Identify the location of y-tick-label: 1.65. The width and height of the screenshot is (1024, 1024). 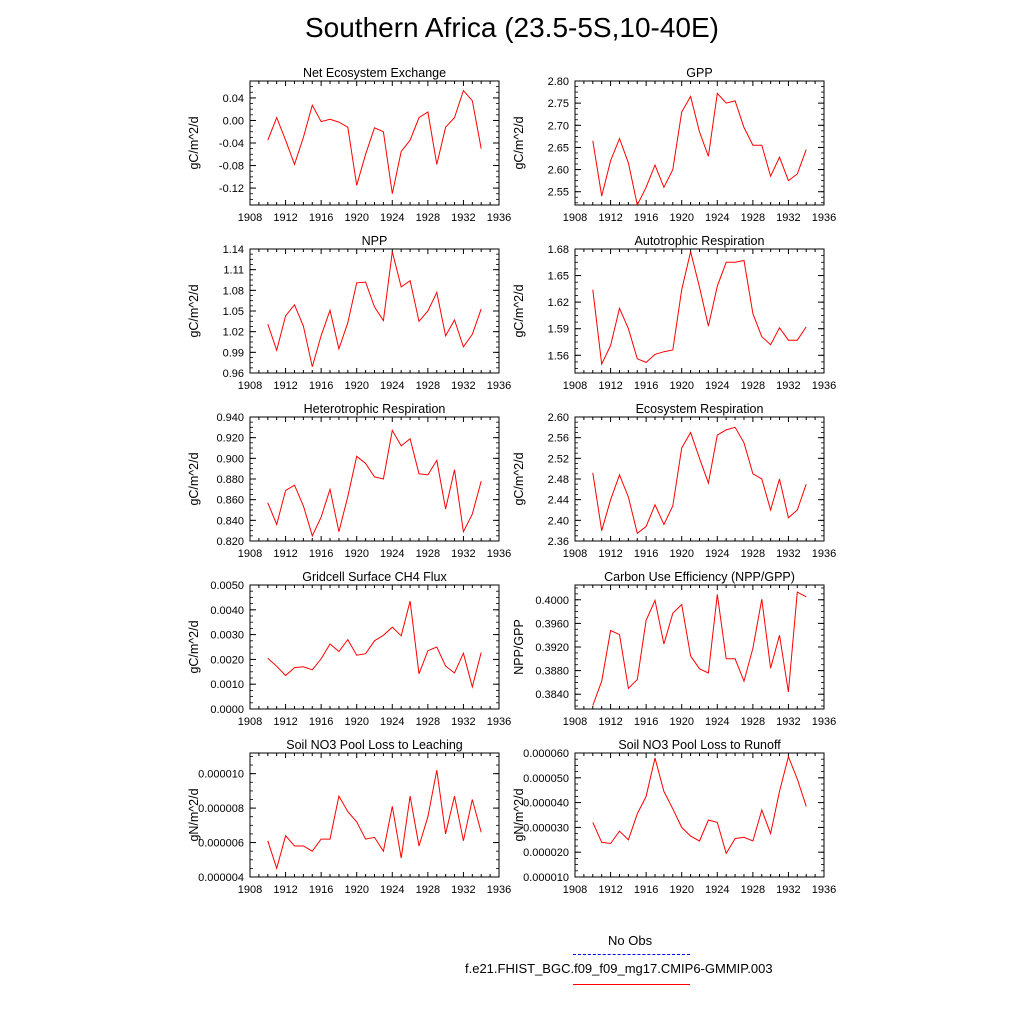
(558, 277).